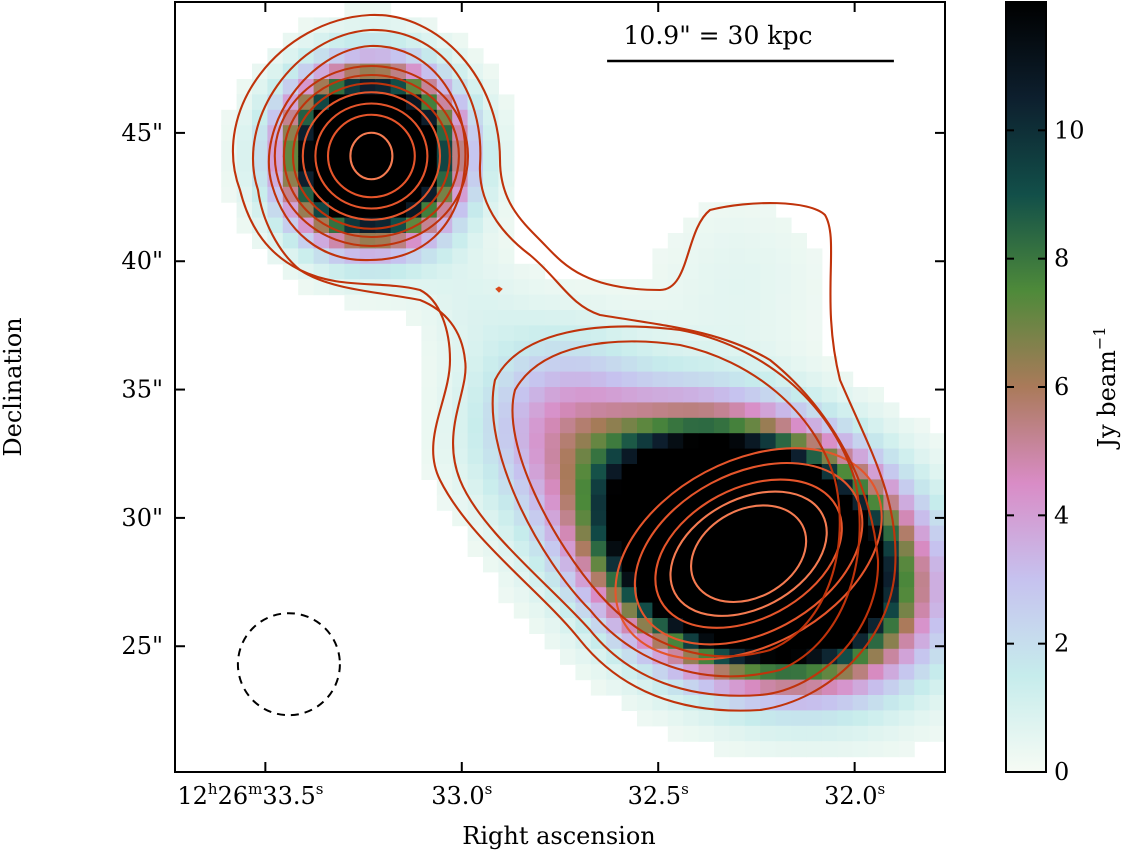 The image size is (1148, 855). I want to click on x-tick-label-unit: s, so click(882, 789).